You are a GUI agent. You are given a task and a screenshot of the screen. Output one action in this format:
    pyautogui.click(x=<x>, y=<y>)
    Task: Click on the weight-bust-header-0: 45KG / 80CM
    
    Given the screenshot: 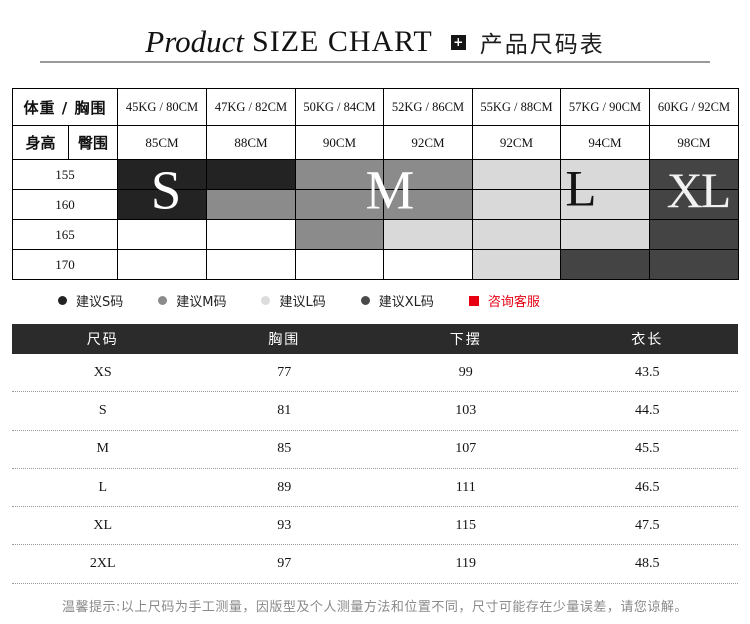 What is the action you would take?
    pyautogui.click(x=162, y=107)
    